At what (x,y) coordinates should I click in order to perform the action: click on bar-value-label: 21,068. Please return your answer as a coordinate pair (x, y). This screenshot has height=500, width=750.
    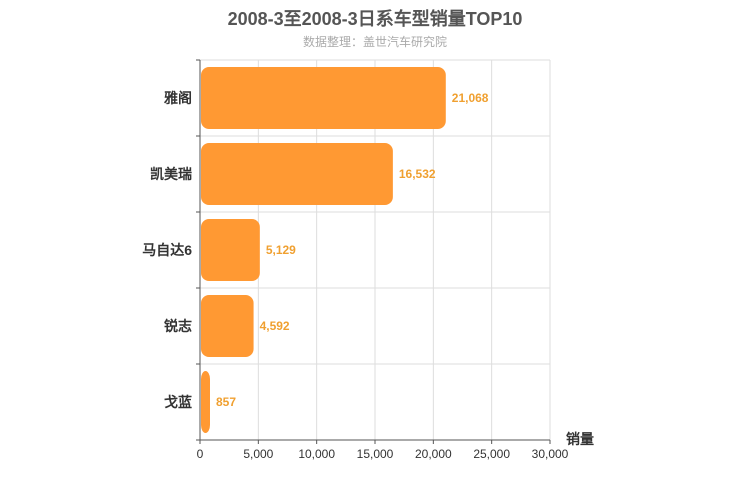
    Looking at the image, I should click on (470, 98).